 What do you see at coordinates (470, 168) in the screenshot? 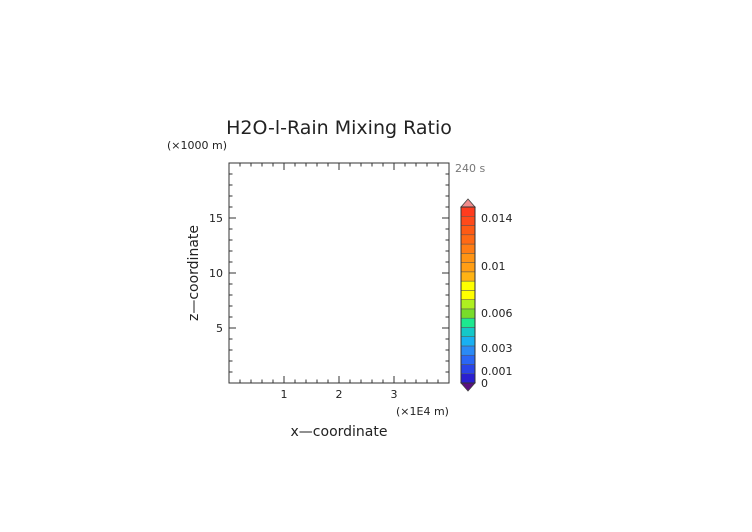
I see `time-label: 240 s` at bounding box center [470, 168].